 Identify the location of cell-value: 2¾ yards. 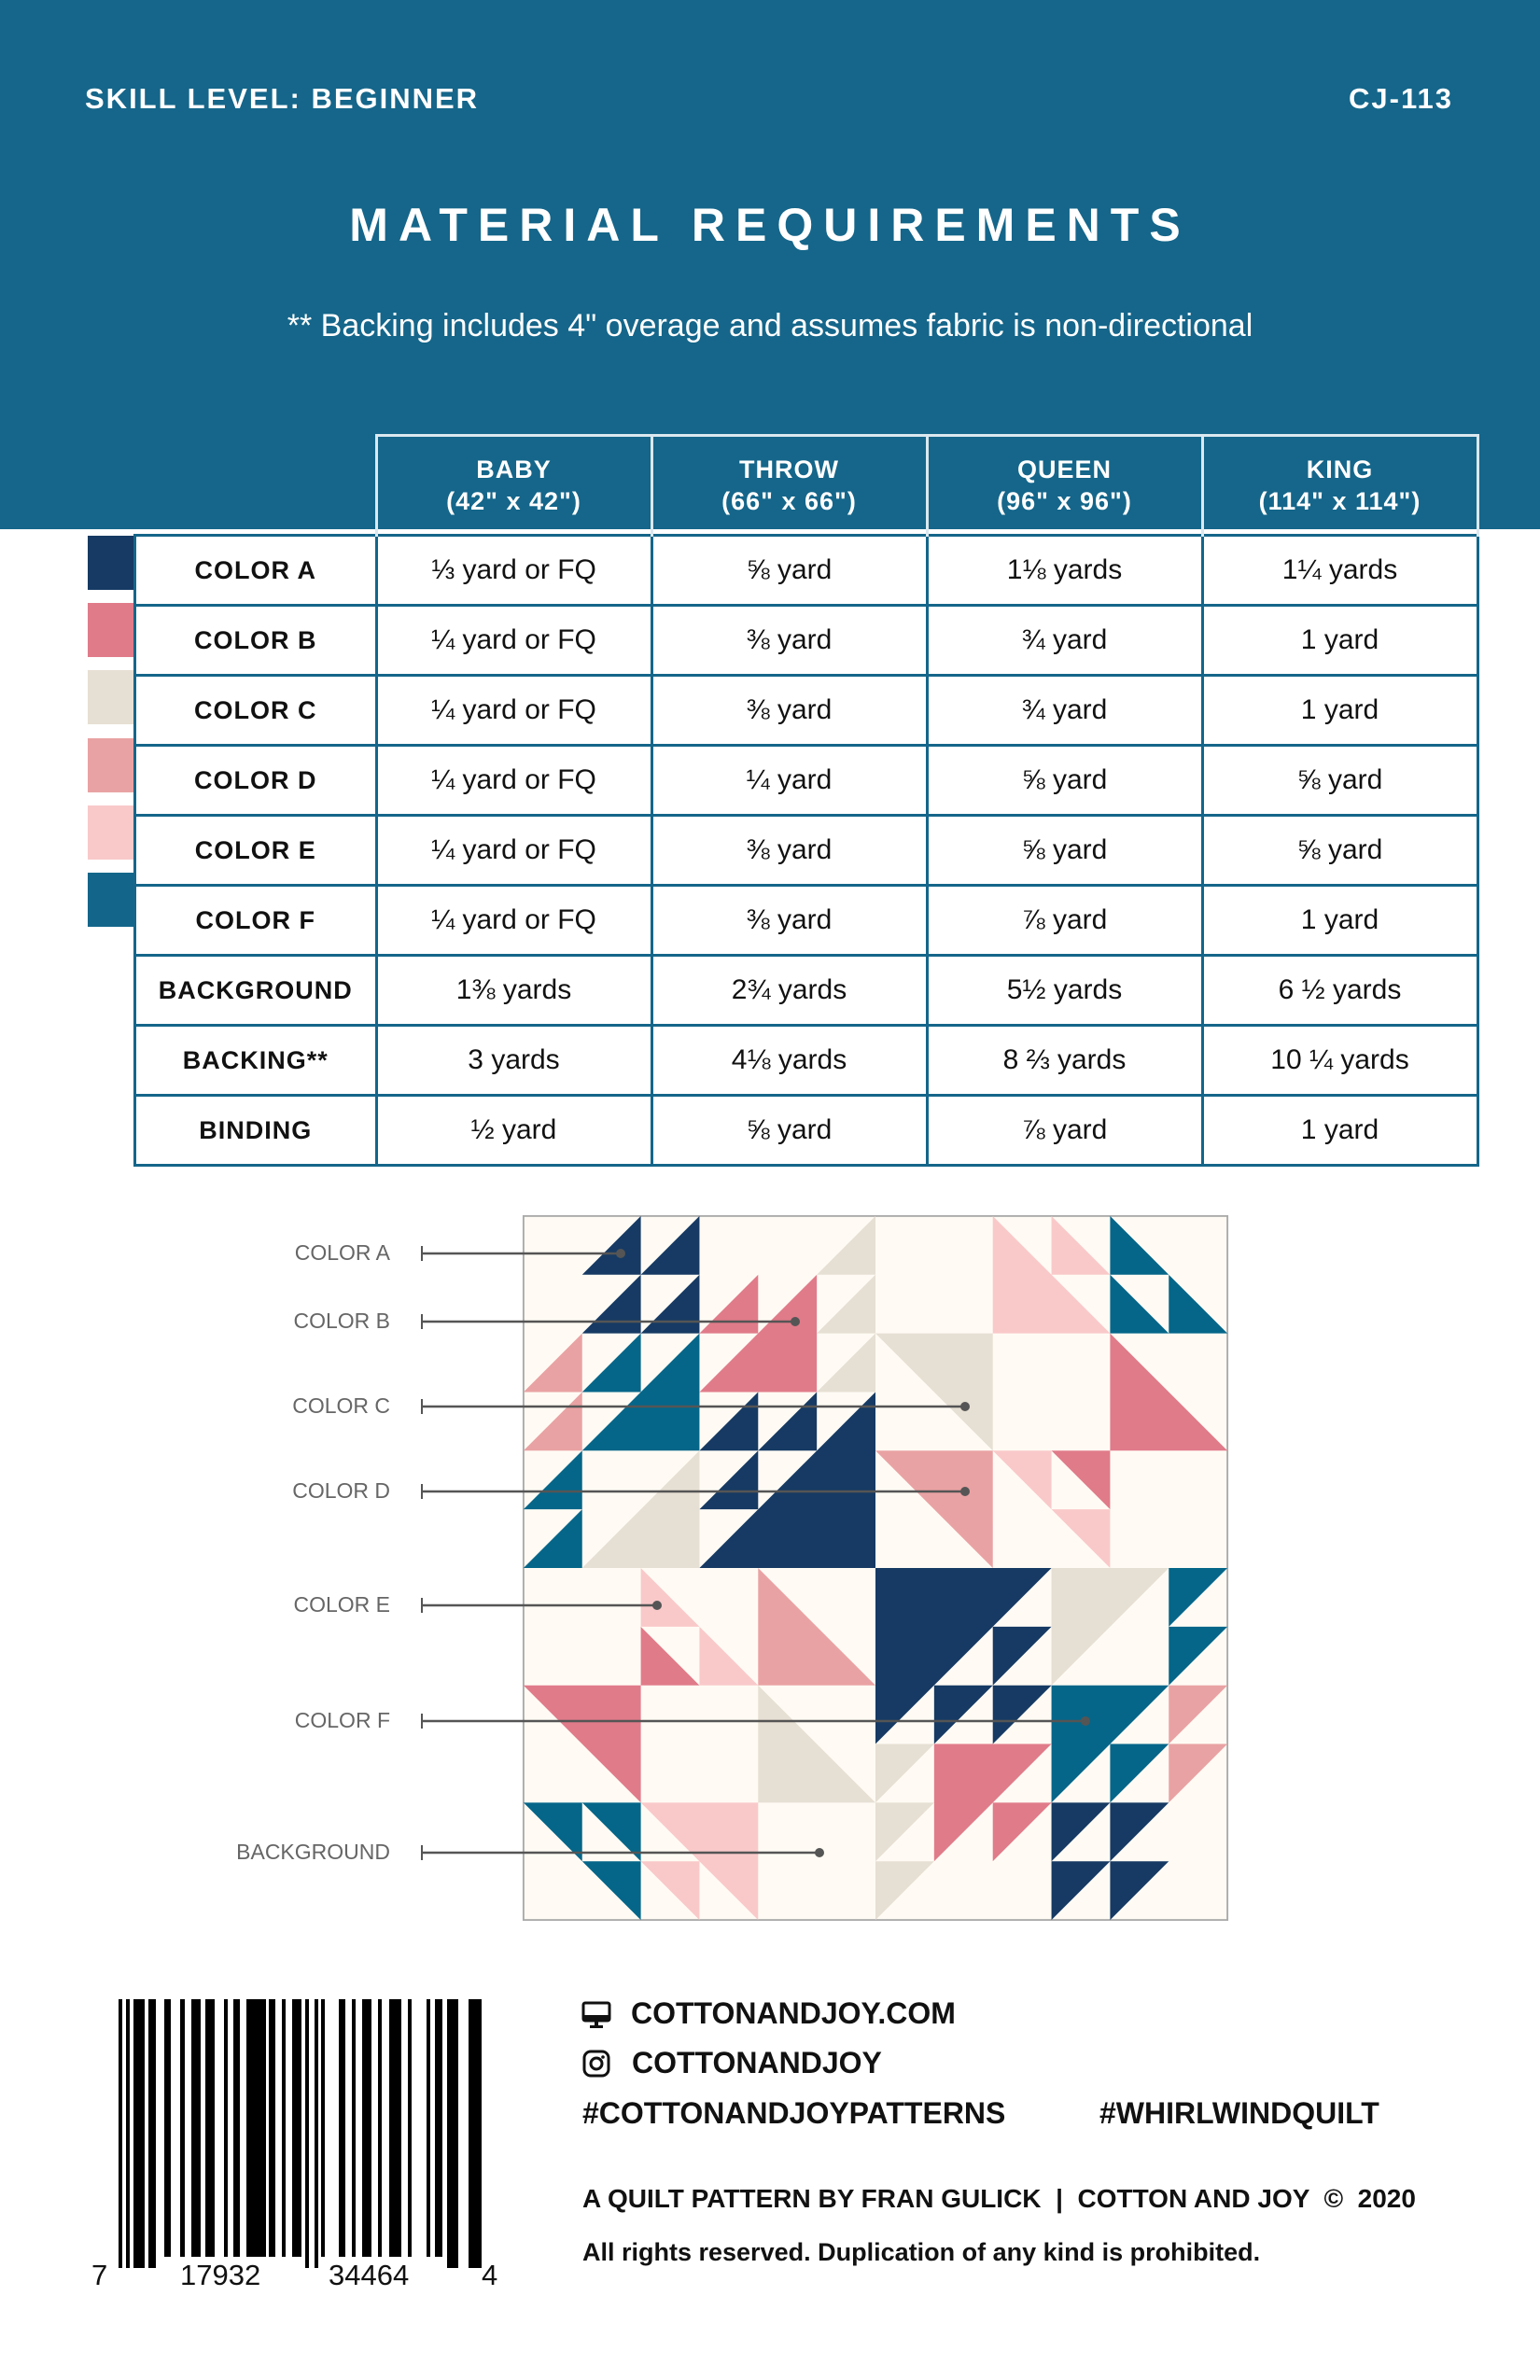
(789, 990).